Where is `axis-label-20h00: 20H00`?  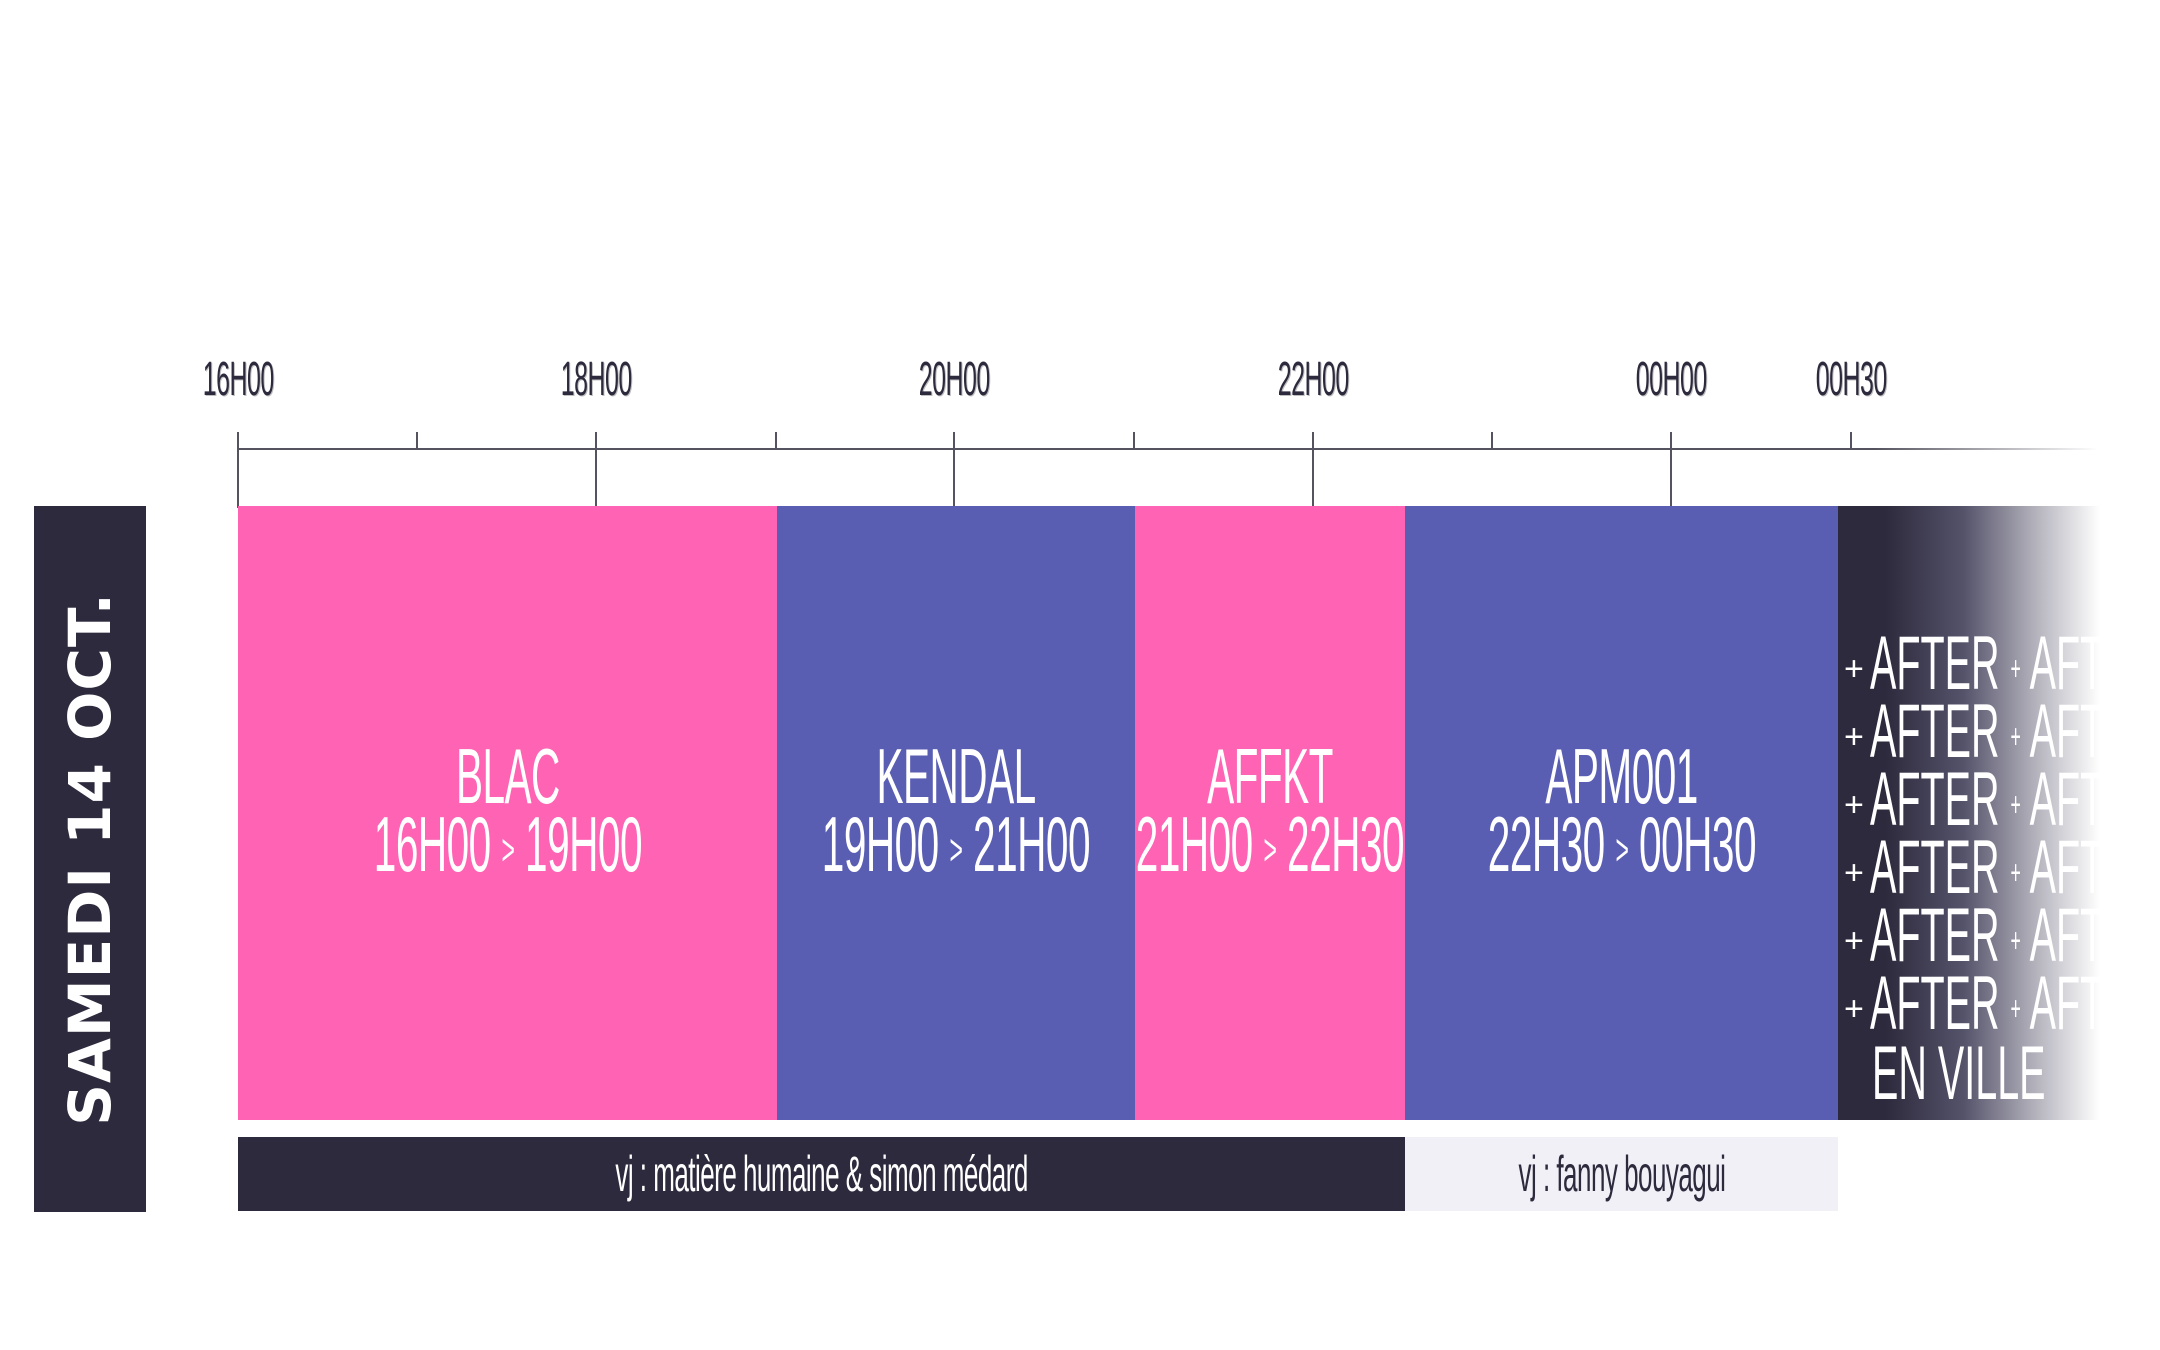 axis-label-20h00: 20H00 is located at coordinates (954, 379).